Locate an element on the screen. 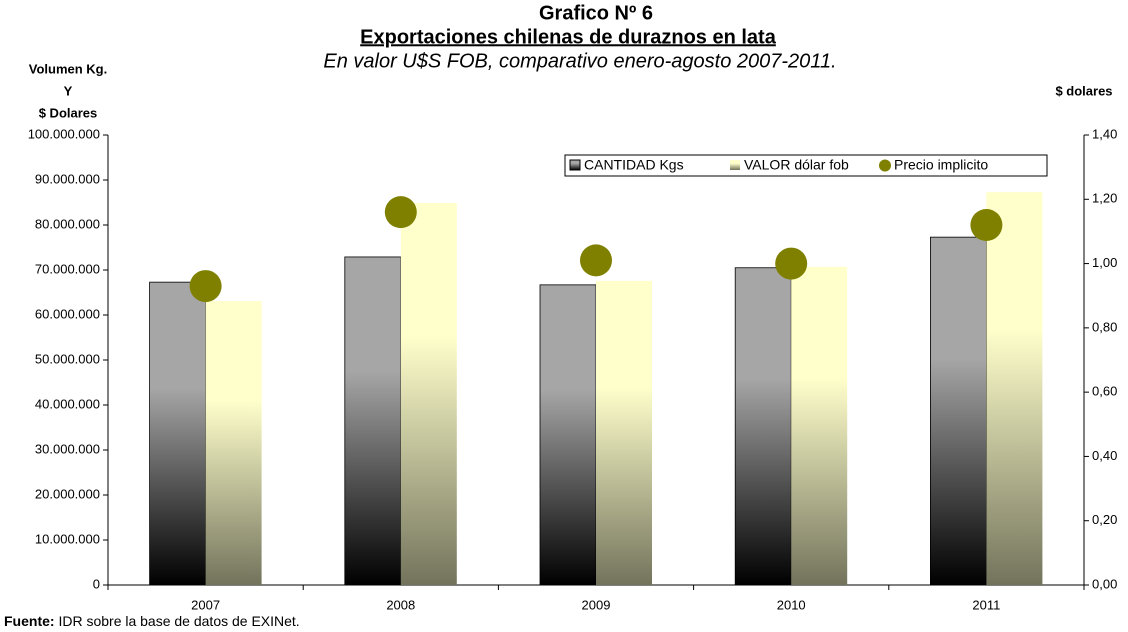  y-tick-label: 100.000.000 is located at coordinates (64, 133).